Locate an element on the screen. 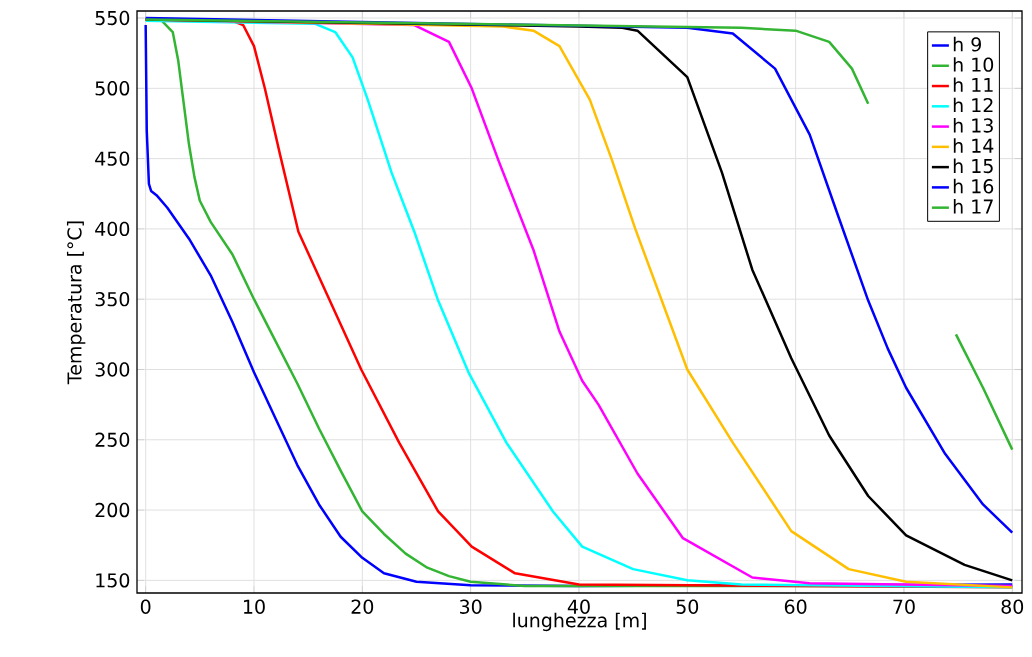 The height and width of the screenshot is (657, 1032). legend-label: h 16 is located at coordinates (973, 186).